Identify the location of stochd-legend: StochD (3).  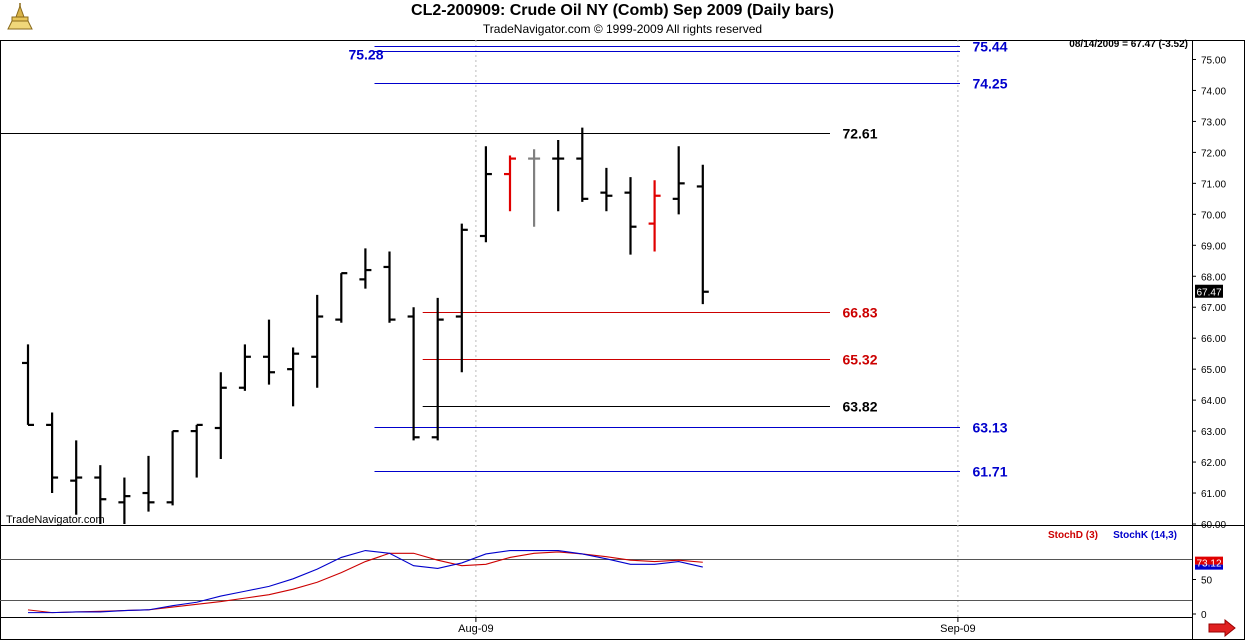
(1073, 535).